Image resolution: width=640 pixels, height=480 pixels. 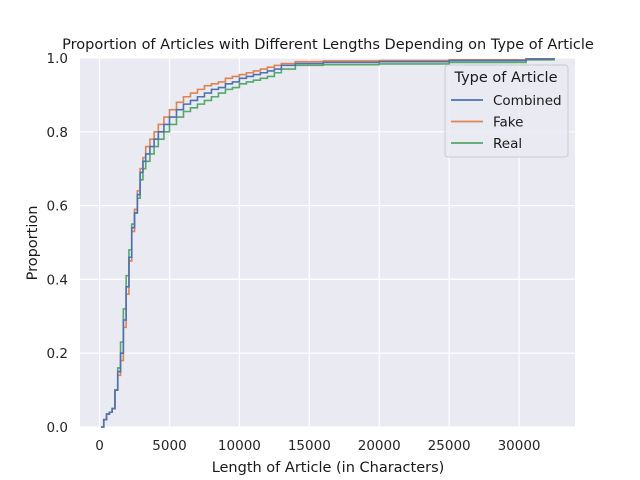 What do you see at coordinates (57, 59) in the screenshot?
I see `y-tick-label: 1.0` at bounding box center [57, 59].